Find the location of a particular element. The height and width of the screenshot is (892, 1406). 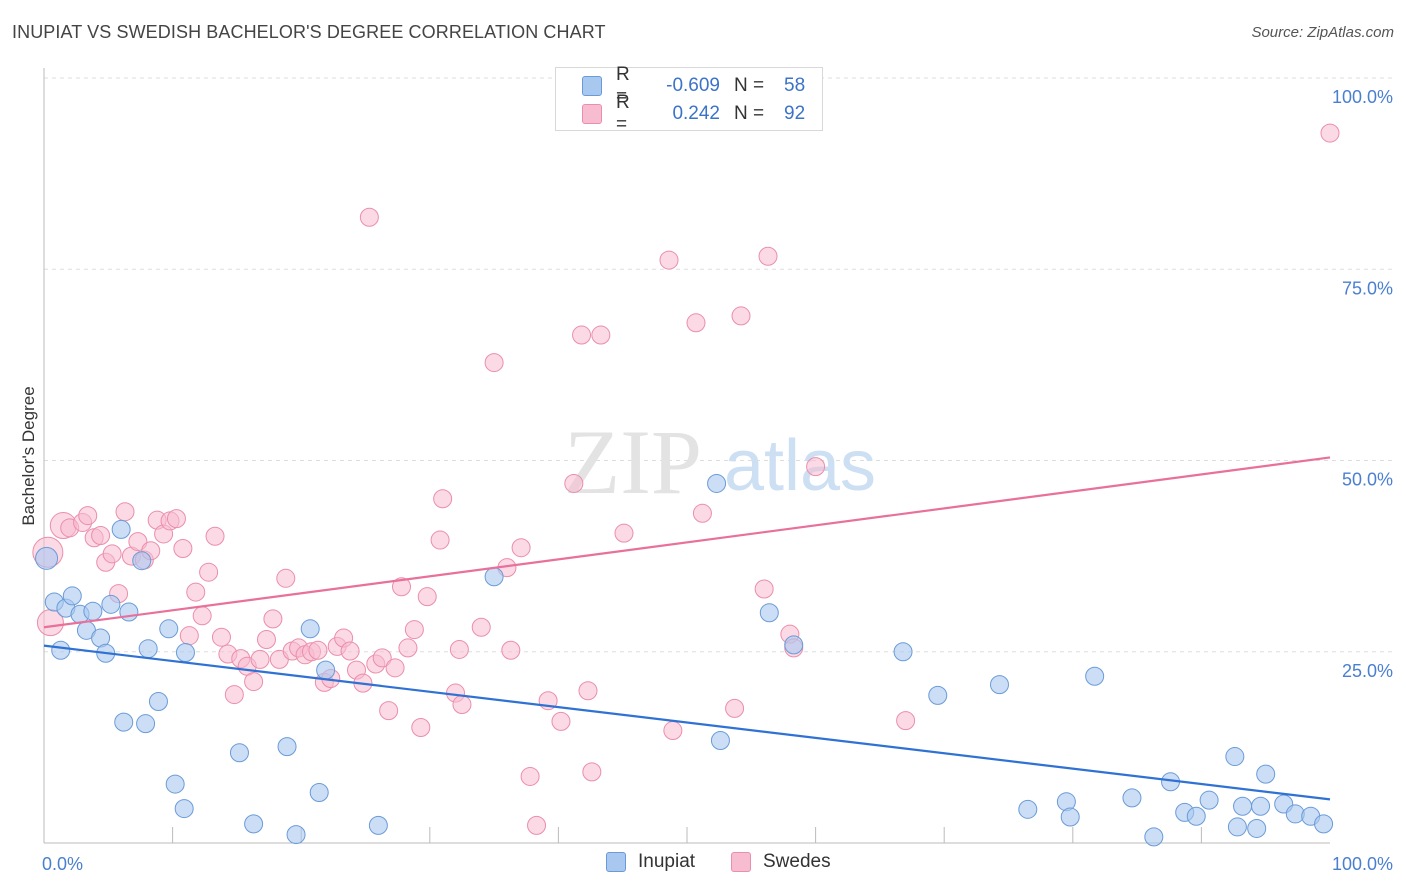

legend-n-value: 58 is located at coordinates (795, 85).